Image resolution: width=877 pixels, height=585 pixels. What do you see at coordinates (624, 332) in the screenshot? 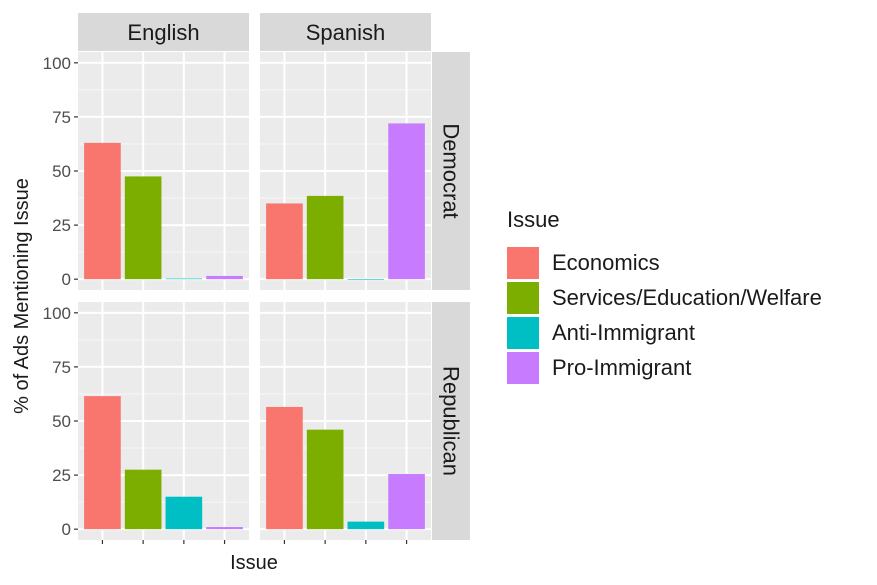
I see `legend-label: Anti-Immigrant` at bounding box center [624, 332].